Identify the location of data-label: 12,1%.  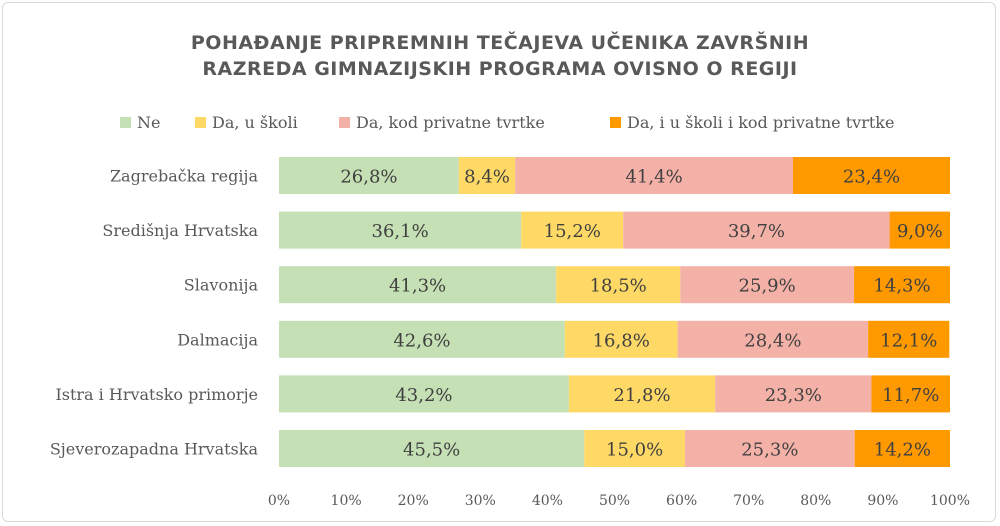
(908, 340).